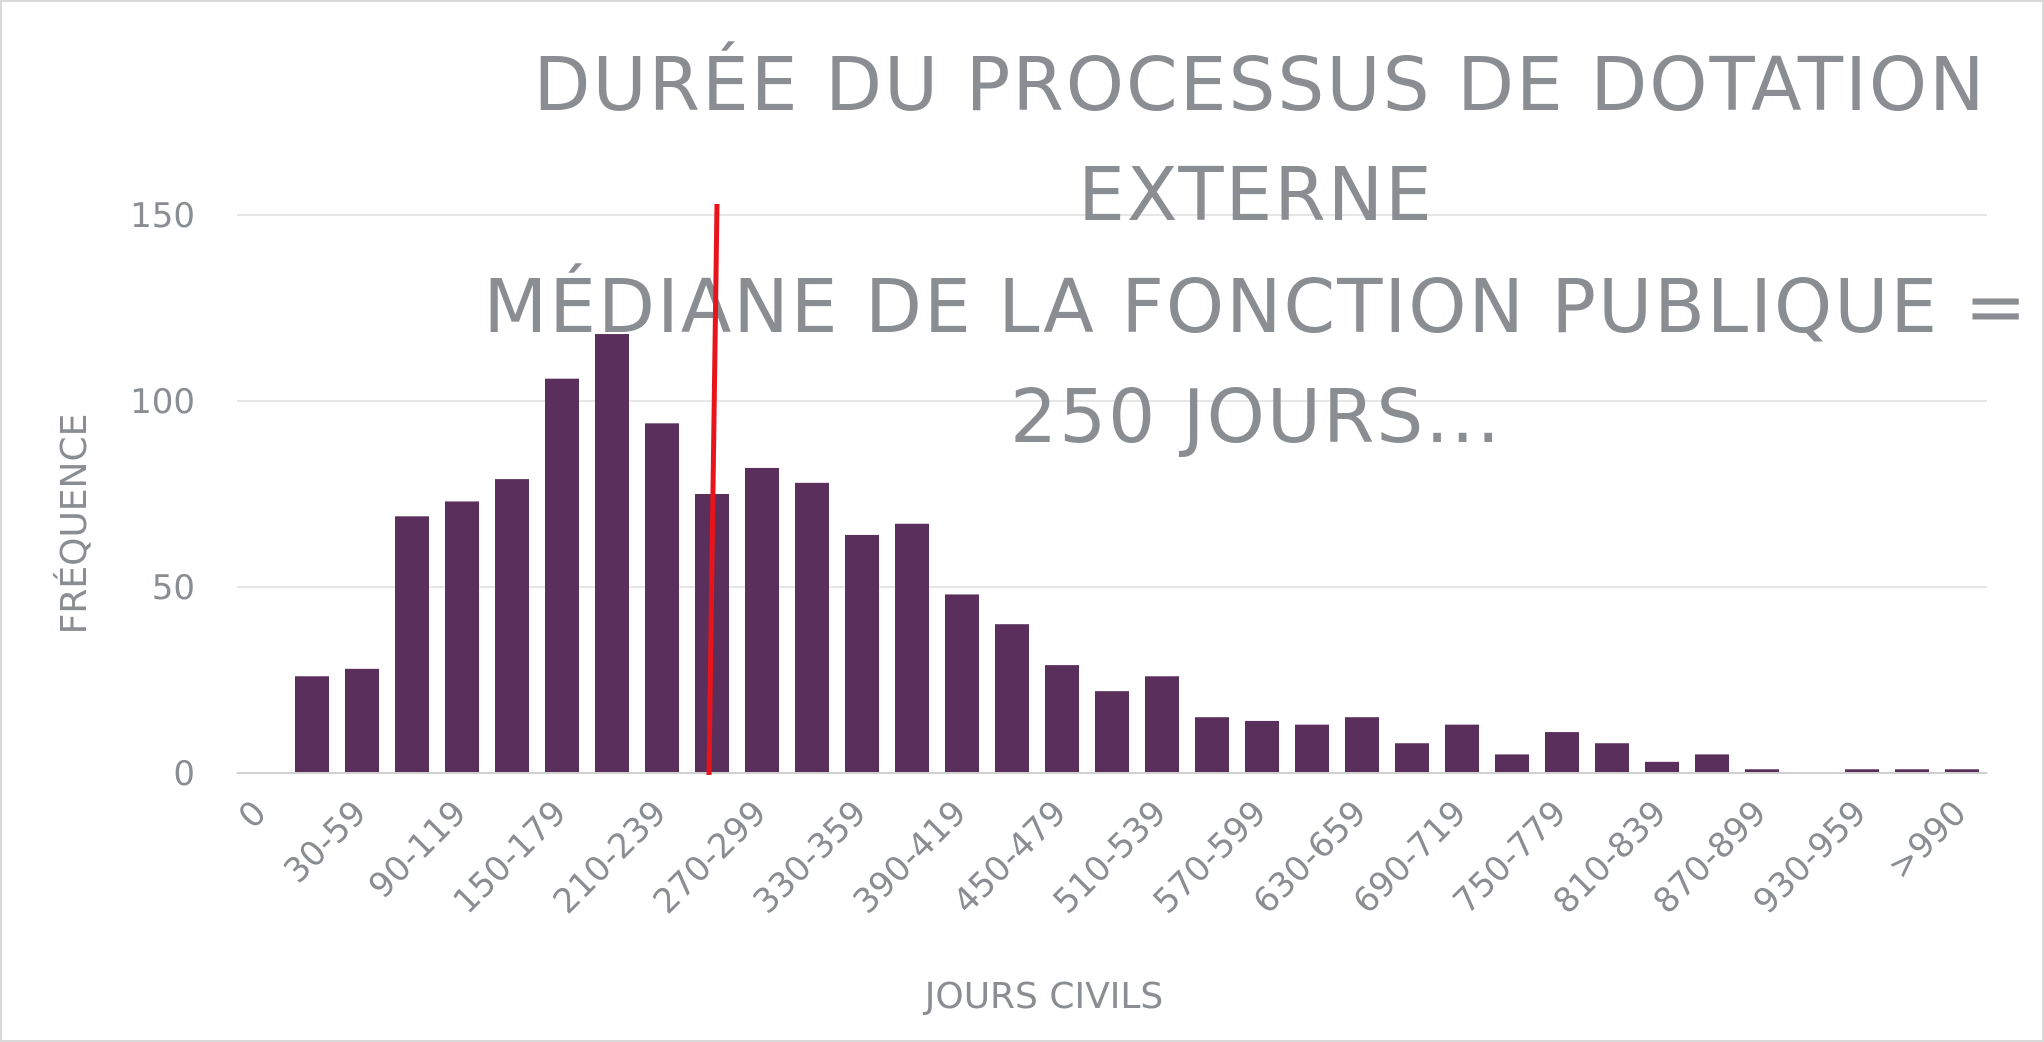  What do you see at coordinates (162, 402) in the screenshot?
I see `y-tick-label: 100` at bounding box center [162, 402].